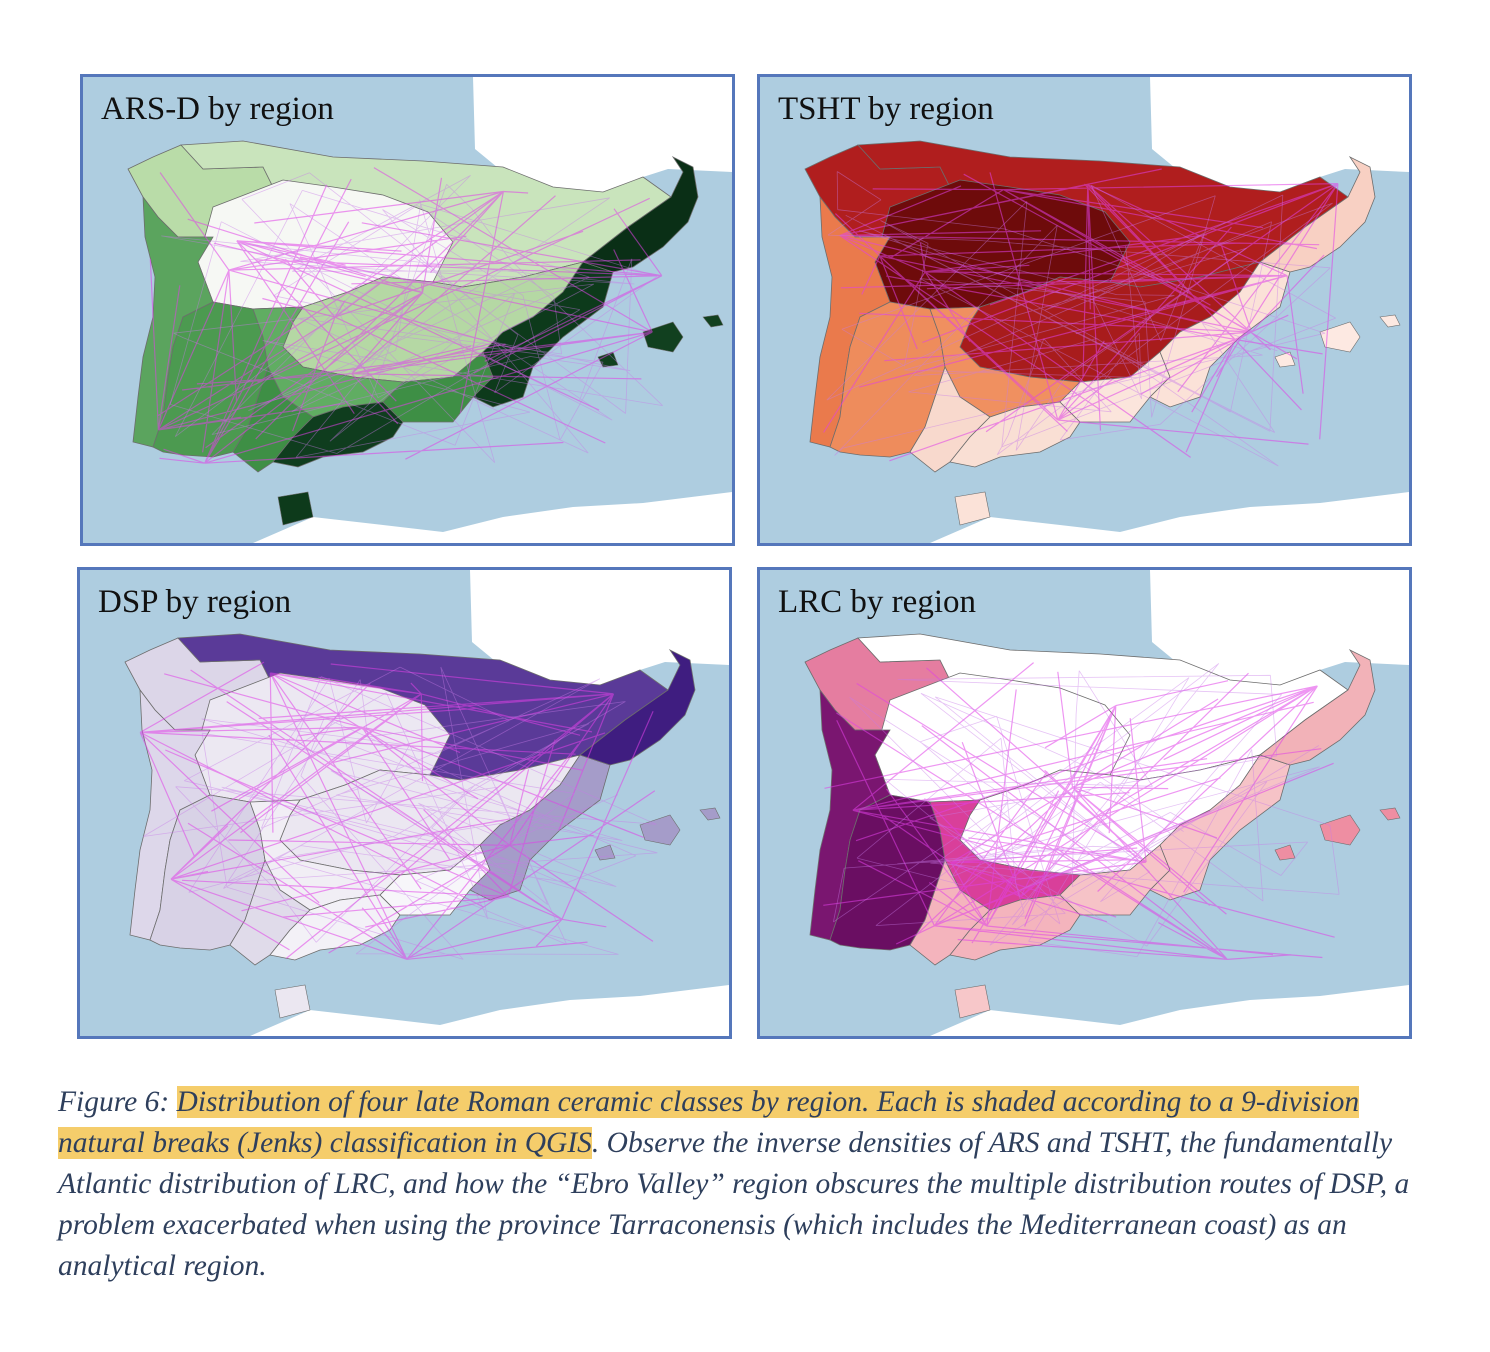 This screenshot has width=1490, height=1352. Describe the element at coordinates (877, 602) in the screenshot. I see `panel-title-lrc: LRC by region` at that location.